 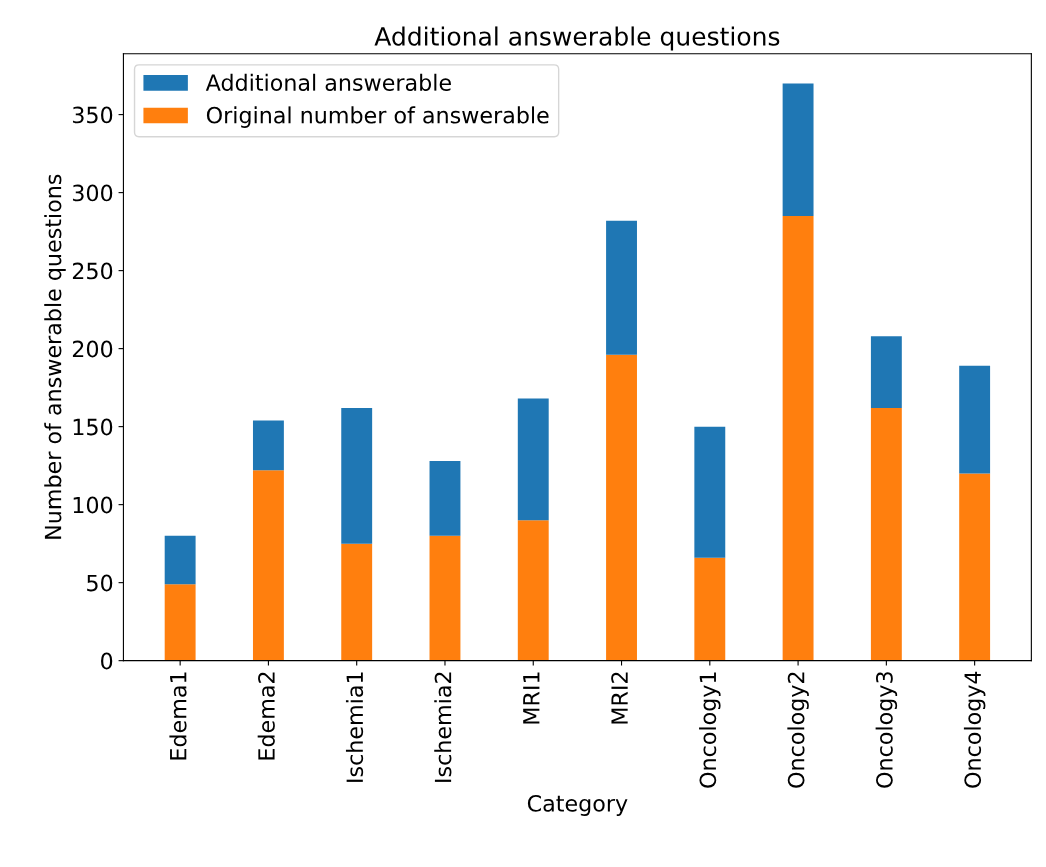 What do you see at coordinates (93, 427) in the screenshot?
I see `y-tick-label: 150` at bounding box center [93, 427].